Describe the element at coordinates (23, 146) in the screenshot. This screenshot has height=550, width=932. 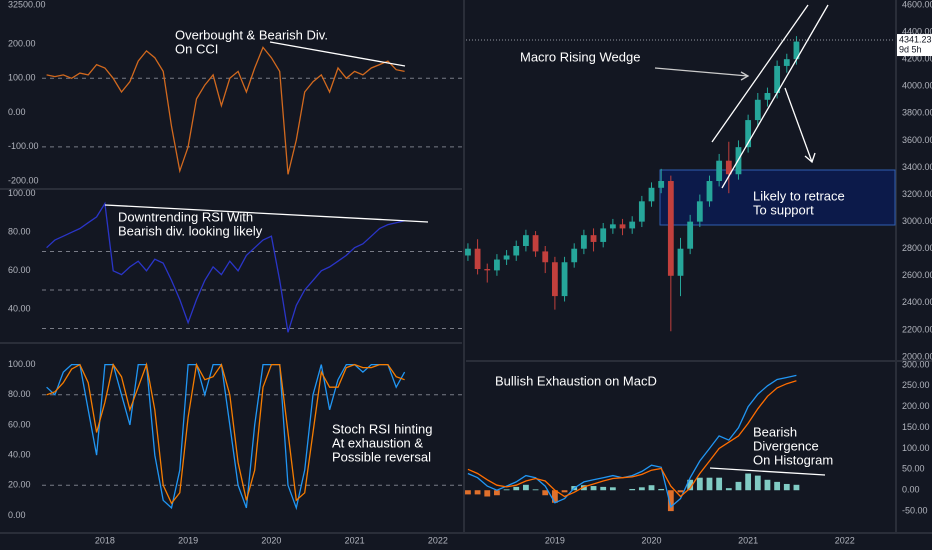
I see `y-tick-label: -100.00` at that location.